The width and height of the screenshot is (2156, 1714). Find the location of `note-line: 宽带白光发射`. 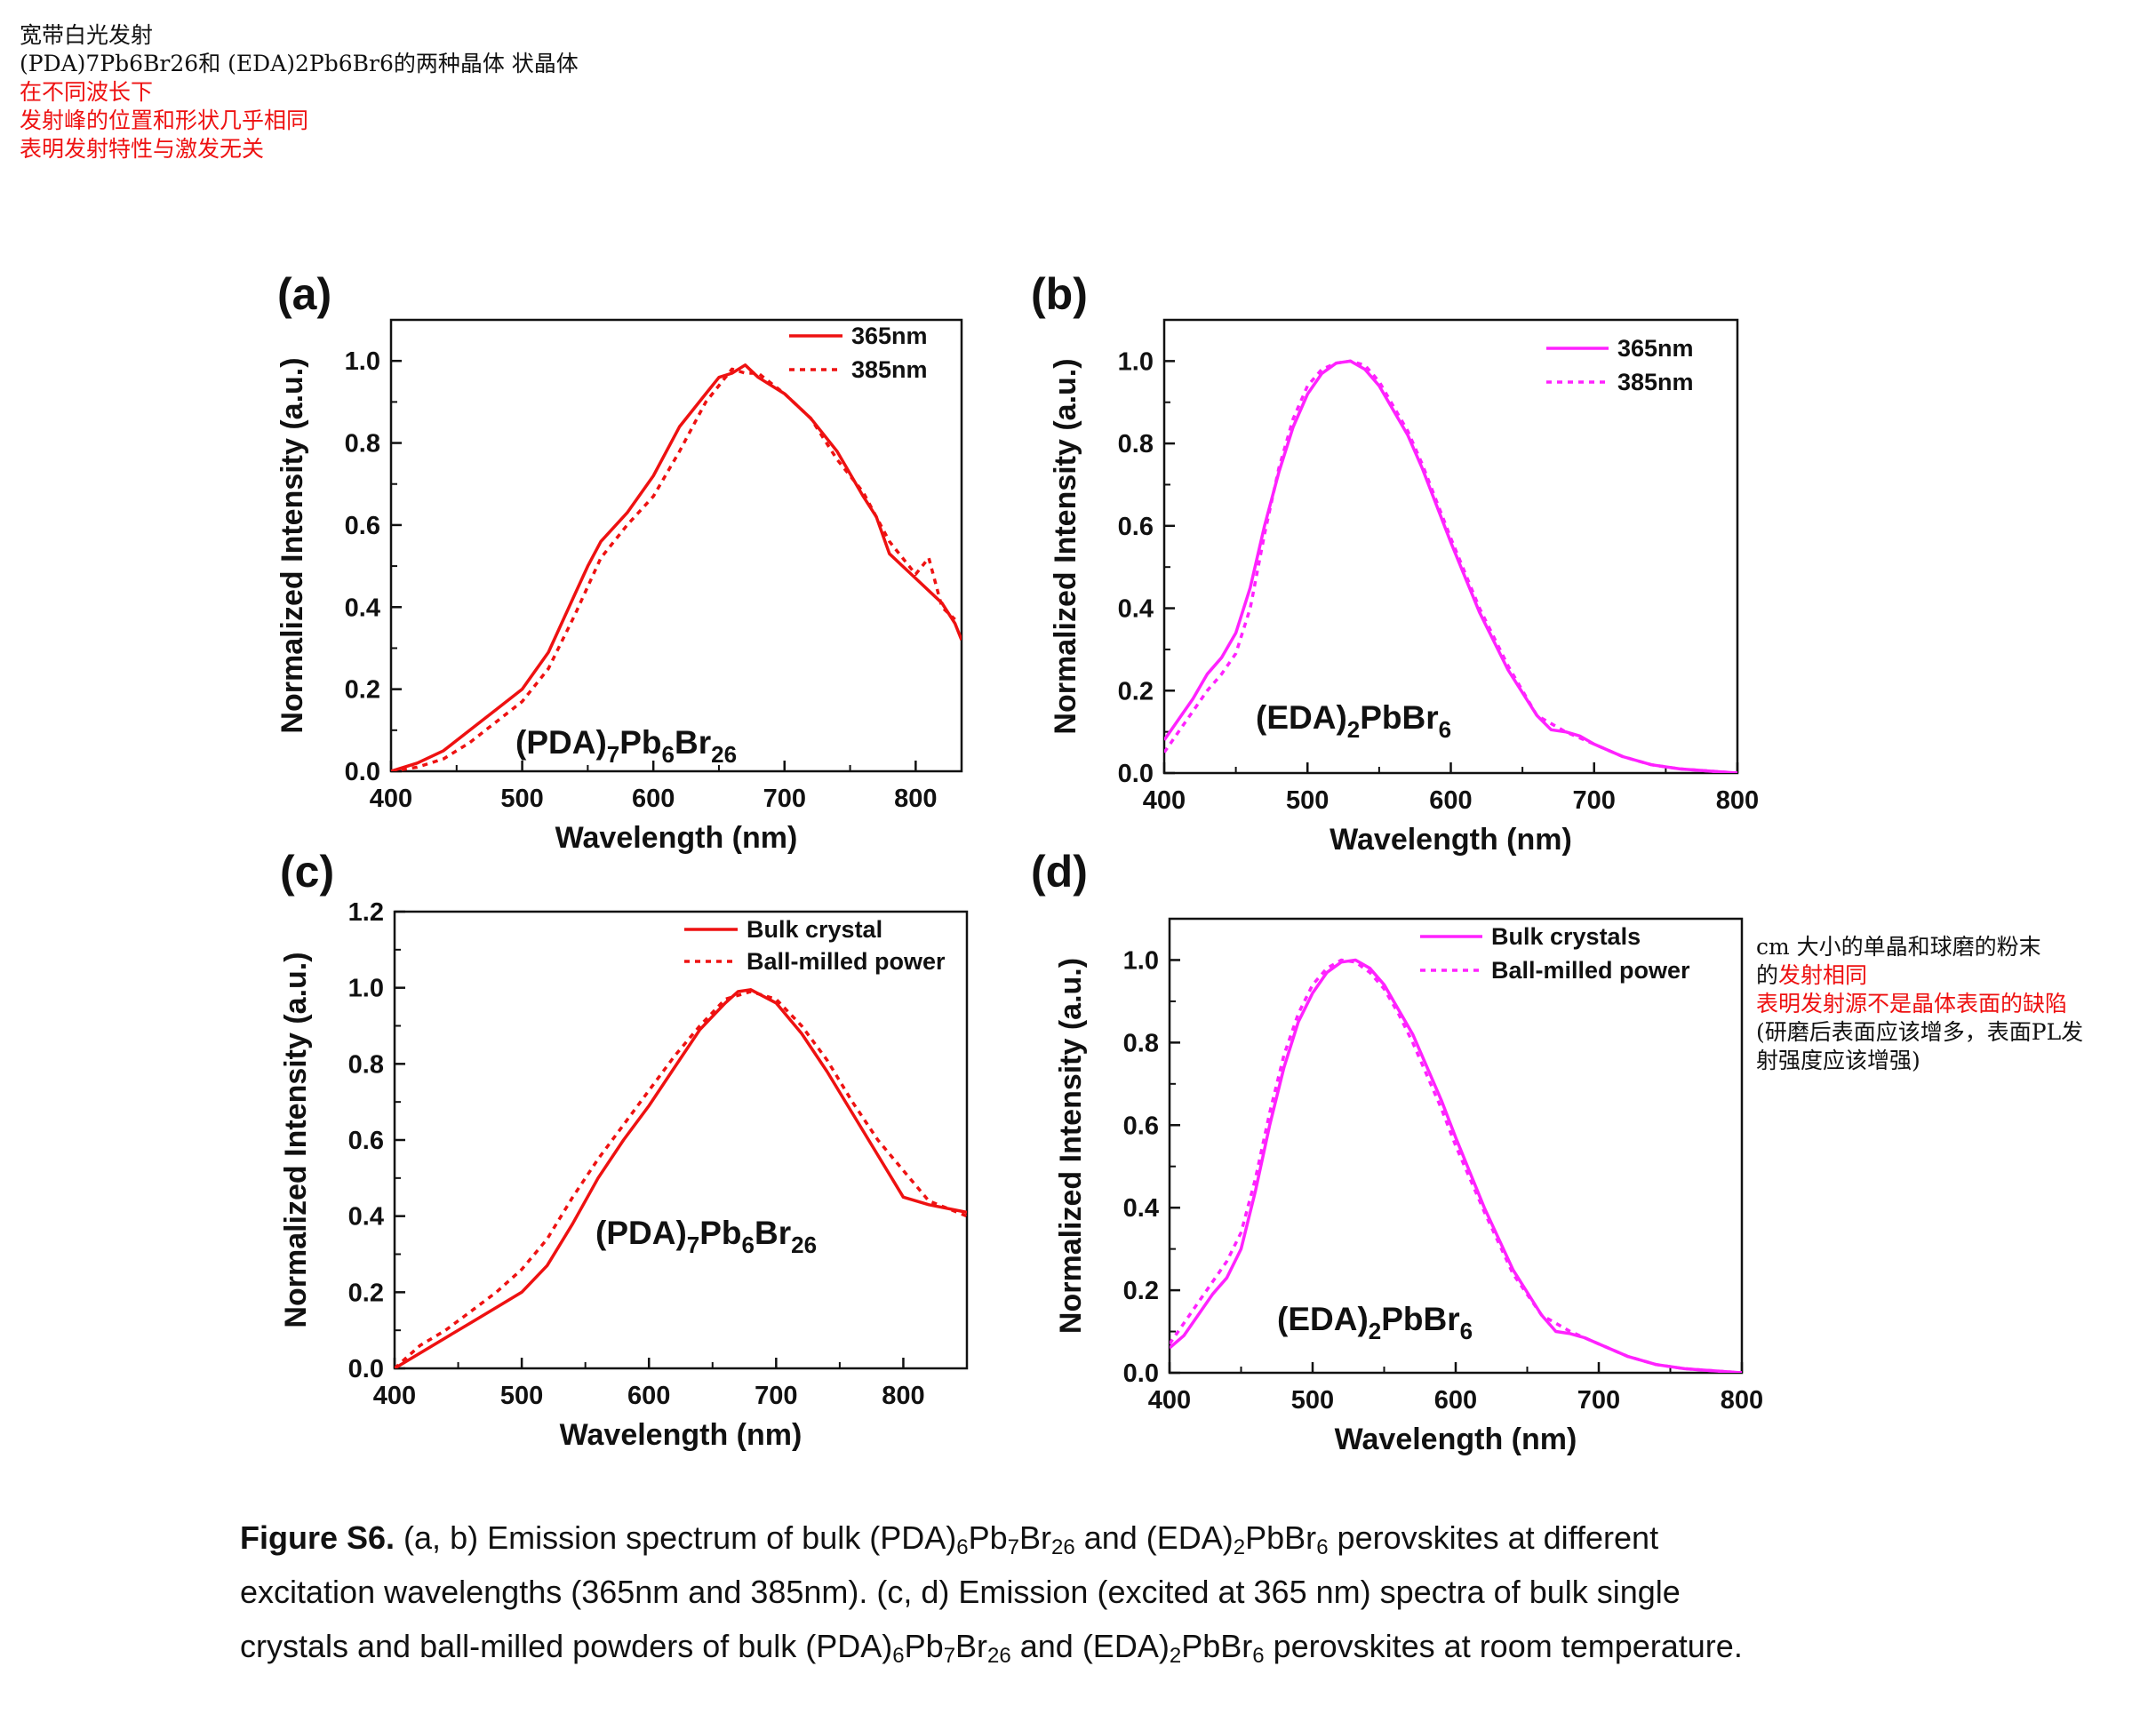

note-line: 宽带白光发射 is located at coordinates (87, 35).